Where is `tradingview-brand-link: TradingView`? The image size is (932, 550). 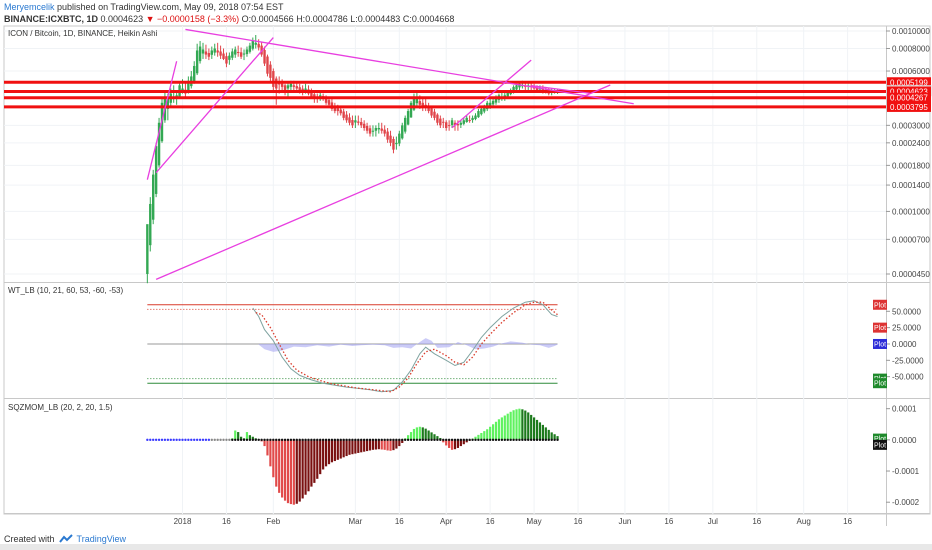
tradingview-brand-link: TradingView is located at coordinates (101, 539).